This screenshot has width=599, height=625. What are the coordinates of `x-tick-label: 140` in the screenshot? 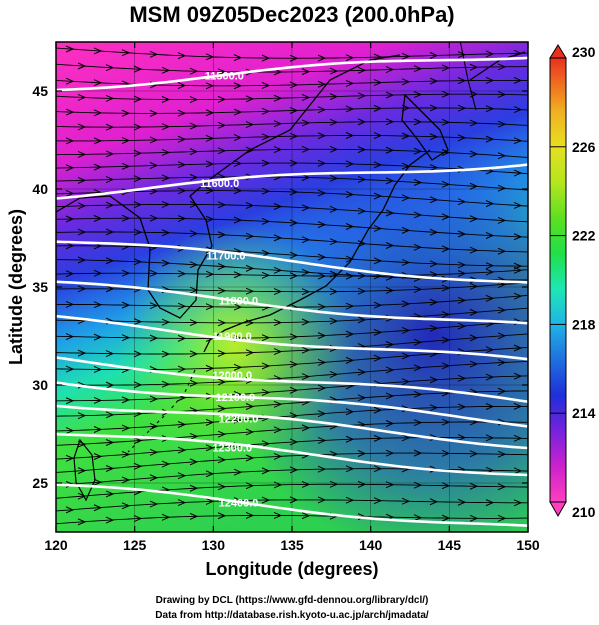 It's located at (371, 545).